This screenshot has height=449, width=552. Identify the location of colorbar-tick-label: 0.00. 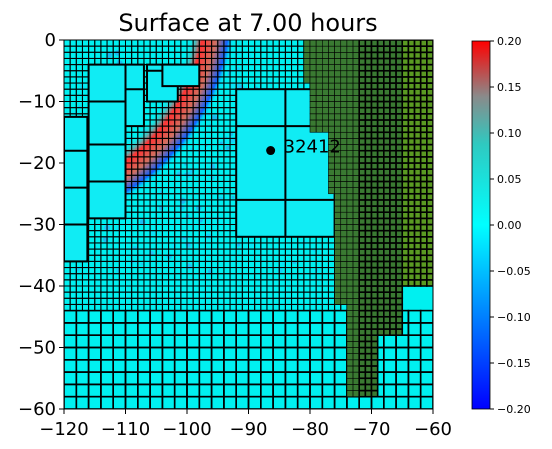
(509, 225).